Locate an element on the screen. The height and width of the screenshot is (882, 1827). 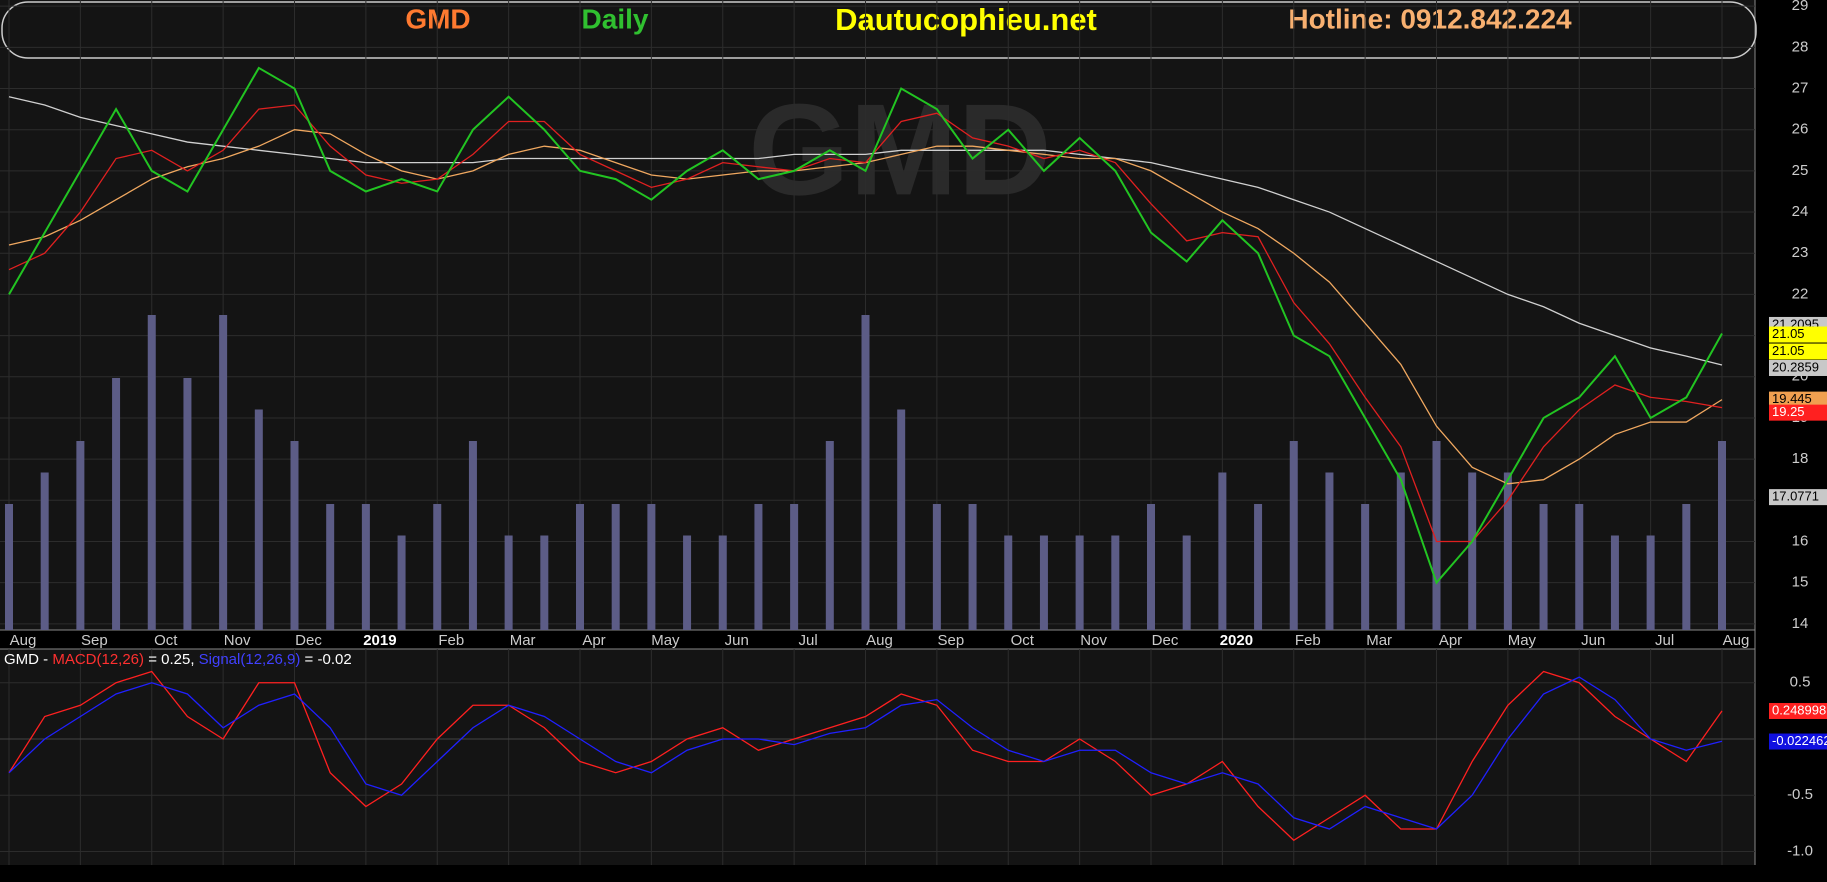
macd-title-part: Signal(12,26,9) is located at coordinates (250, 659).